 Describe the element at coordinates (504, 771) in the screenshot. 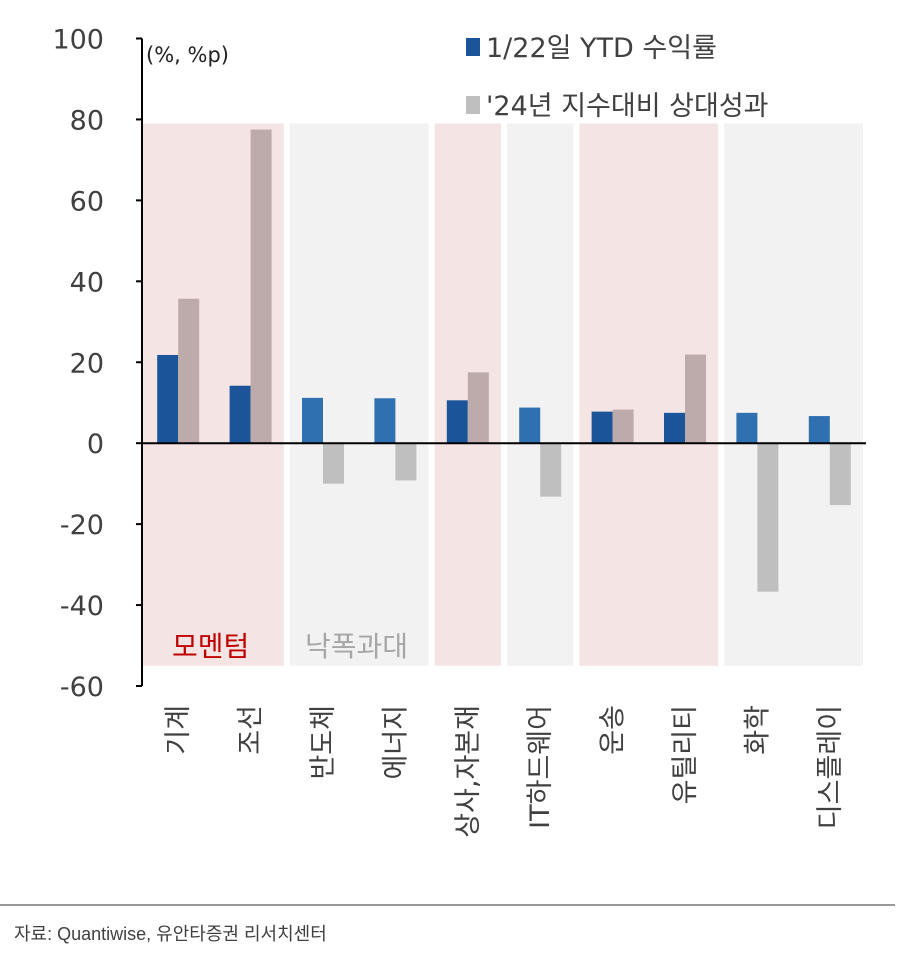

I see `x-category-labels: 기계 조선 반도체 에너지 상사,자본재 IT하드웨어 운송 유틸리티 화학 디스플레이` at that location.